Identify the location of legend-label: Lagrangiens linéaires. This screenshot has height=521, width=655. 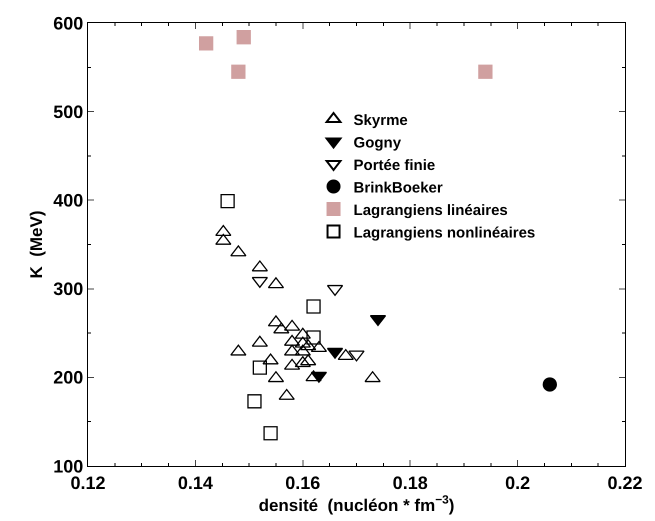
(431, 210).